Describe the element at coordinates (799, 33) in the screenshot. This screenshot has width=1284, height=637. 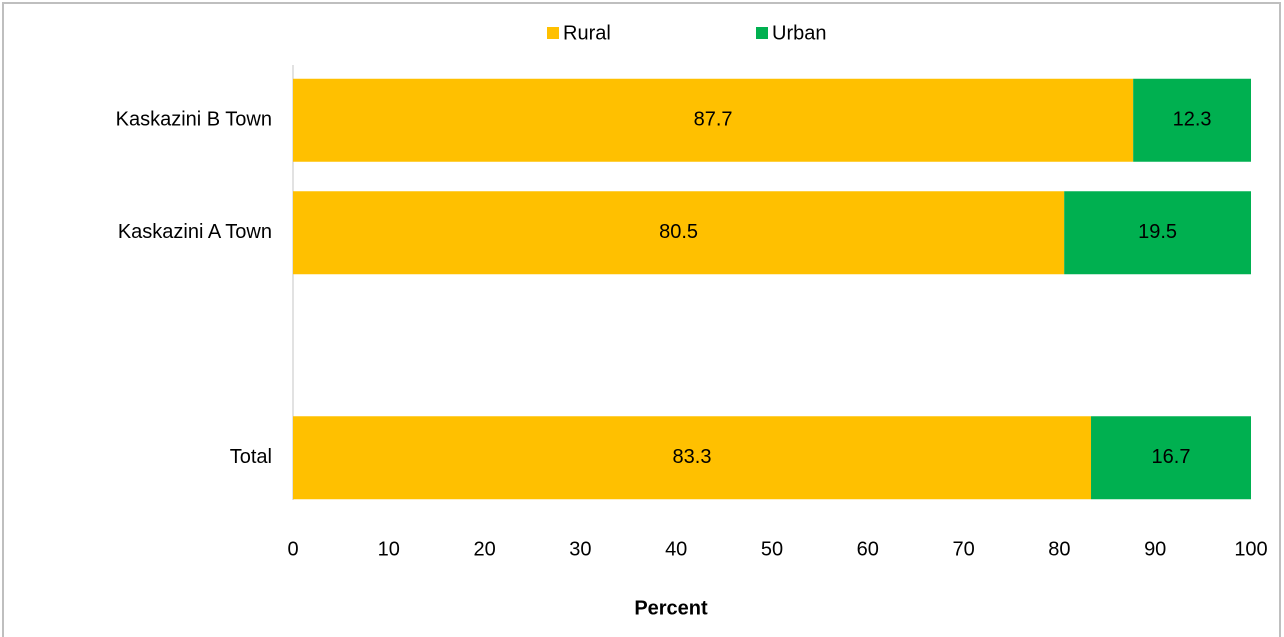
I see `legend-label: Urban` at that location.